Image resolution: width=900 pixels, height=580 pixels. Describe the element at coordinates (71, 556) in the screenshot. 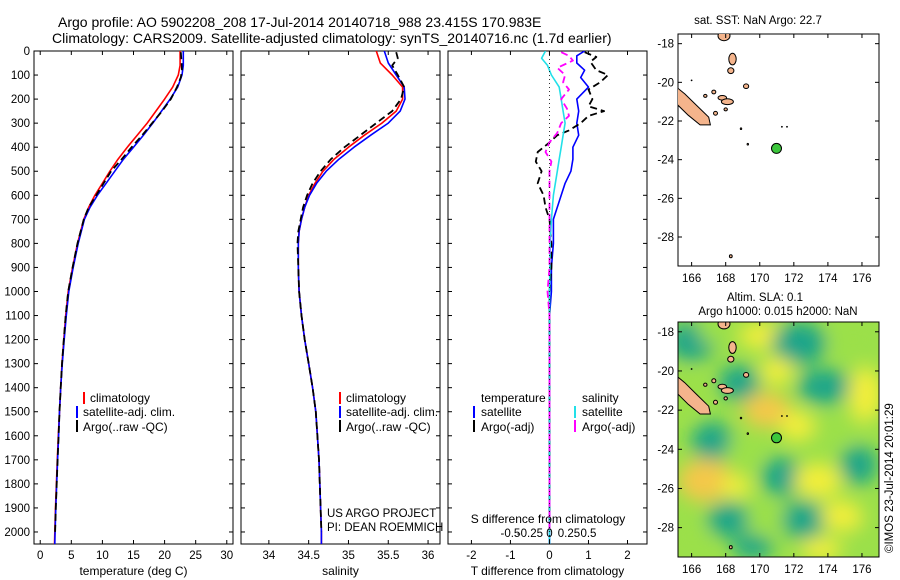

I see `x-tick-label: 5` at that location.